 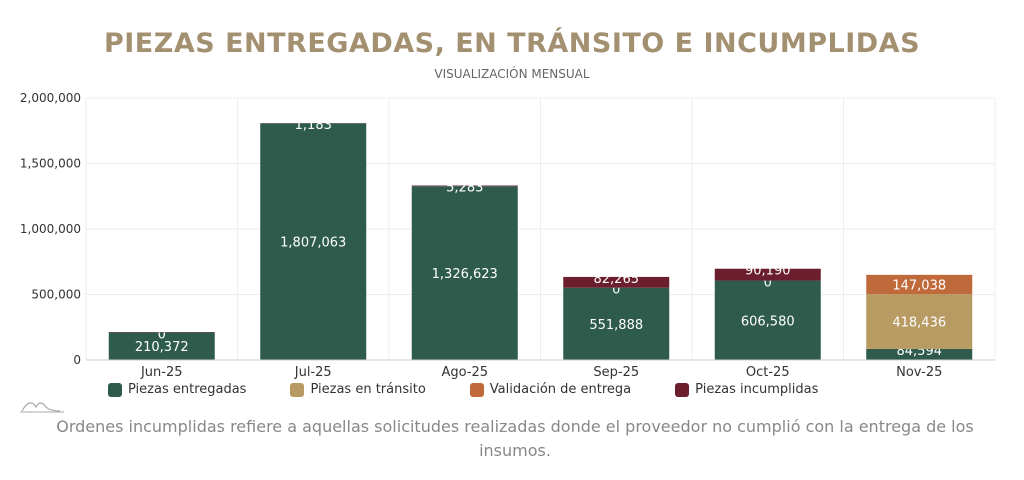 I want to click on data-label: 418,436, so click(x=919, y=323).